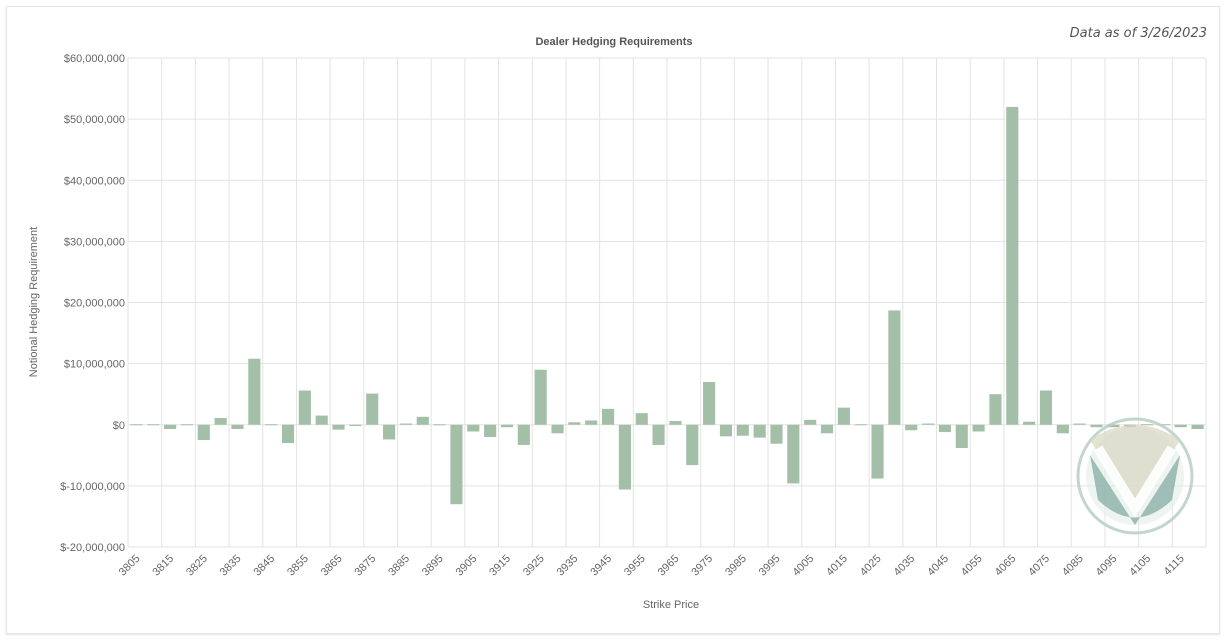  What do you see at coordinates (1073, 566) in the screenshot?
I see `x-tick-label: 4085` at bounding box center [1073, 566].